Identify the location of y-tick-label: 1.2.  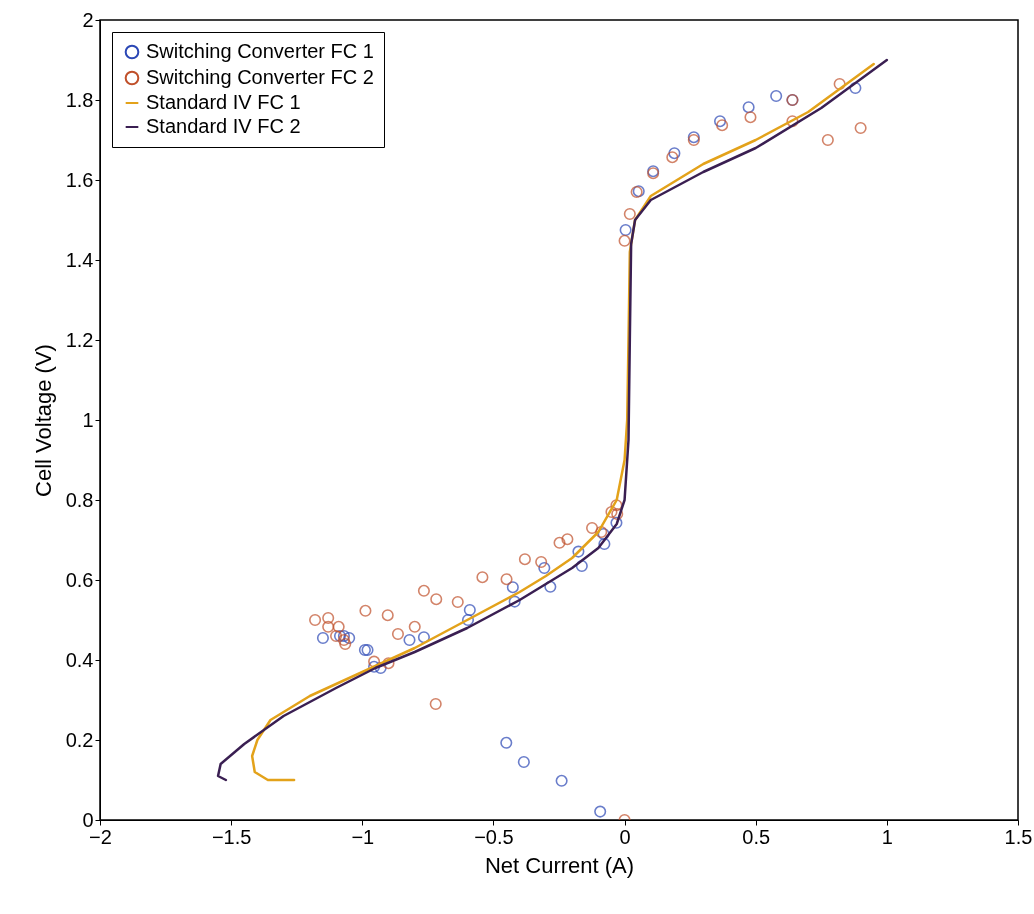
(79, 339).